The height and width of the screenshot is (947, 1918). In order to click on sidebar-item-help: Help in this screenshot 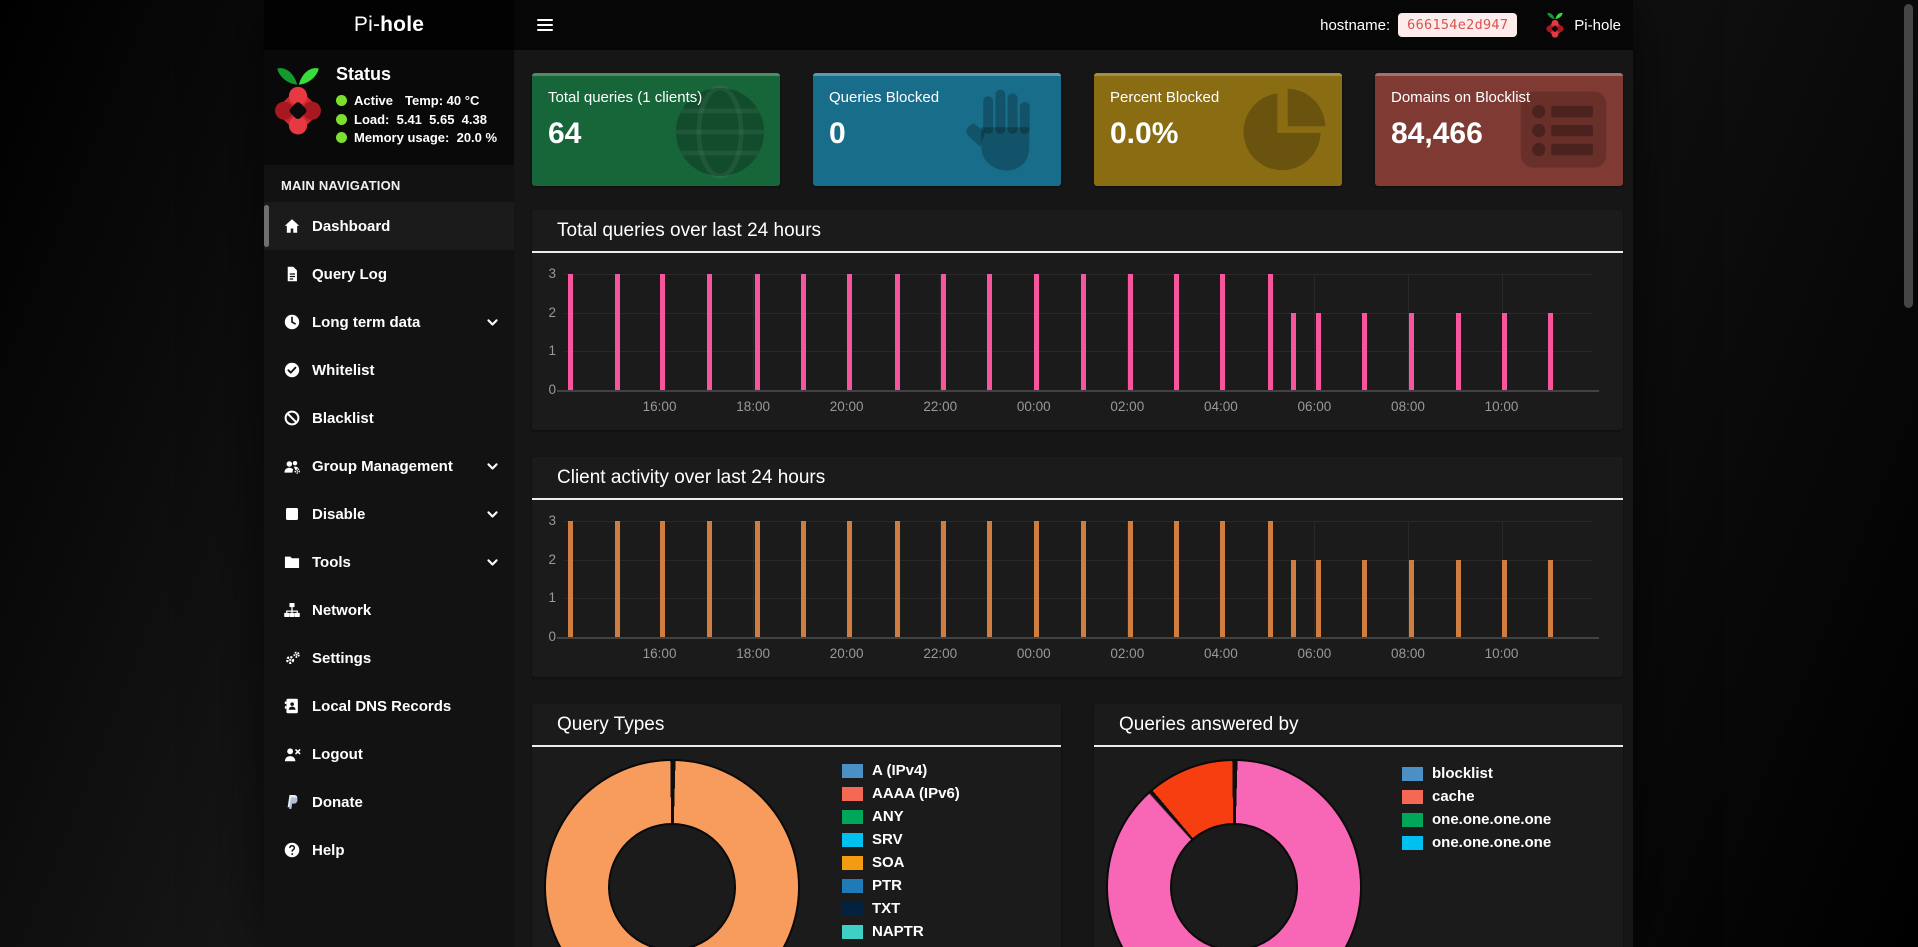, I will do `click(389, 850)`.